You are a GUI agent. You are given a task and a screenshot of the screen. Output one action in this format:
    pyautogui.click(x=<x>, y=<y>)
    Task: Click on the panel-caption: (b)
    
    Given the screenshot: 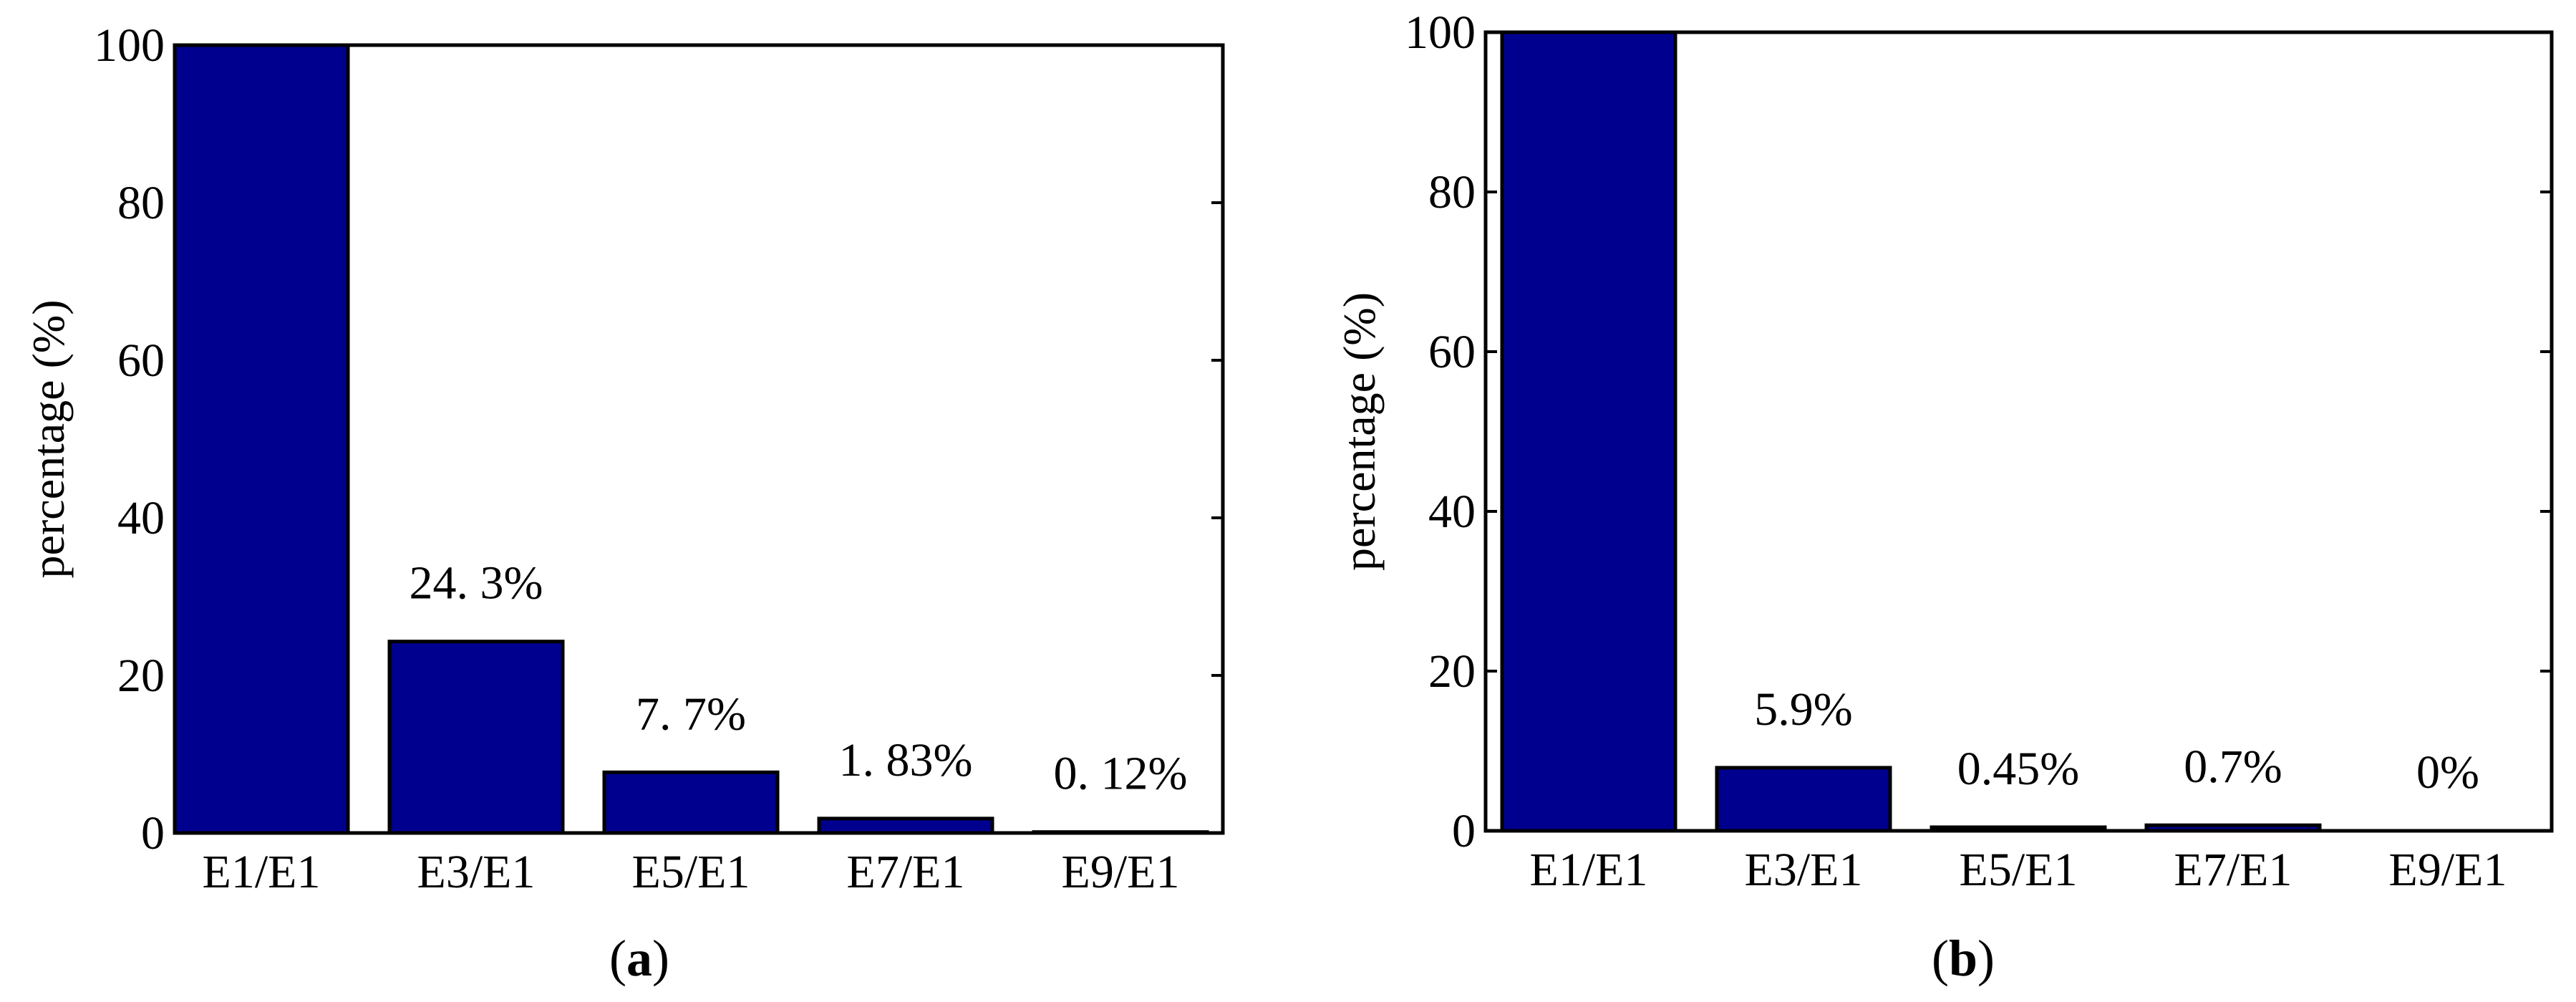 What is the action you would take?
    pyautogui.click(x=1964, y=958)
    